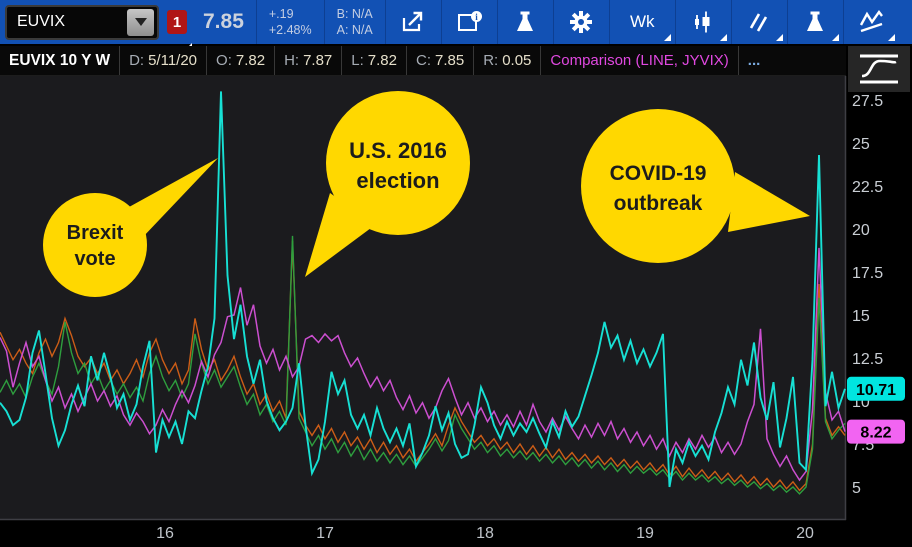 This screenshot has height=547, width=912. I want to click on ohlc-field: D: 5/11/20, so click(164, 60).